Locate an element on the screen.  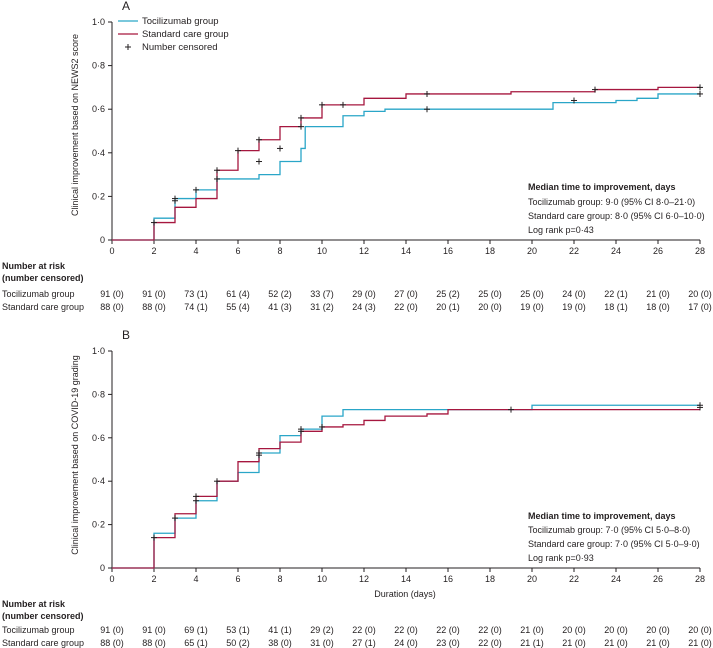
risk-std-cell: 31 (2) is located at coordinates (322, 307).